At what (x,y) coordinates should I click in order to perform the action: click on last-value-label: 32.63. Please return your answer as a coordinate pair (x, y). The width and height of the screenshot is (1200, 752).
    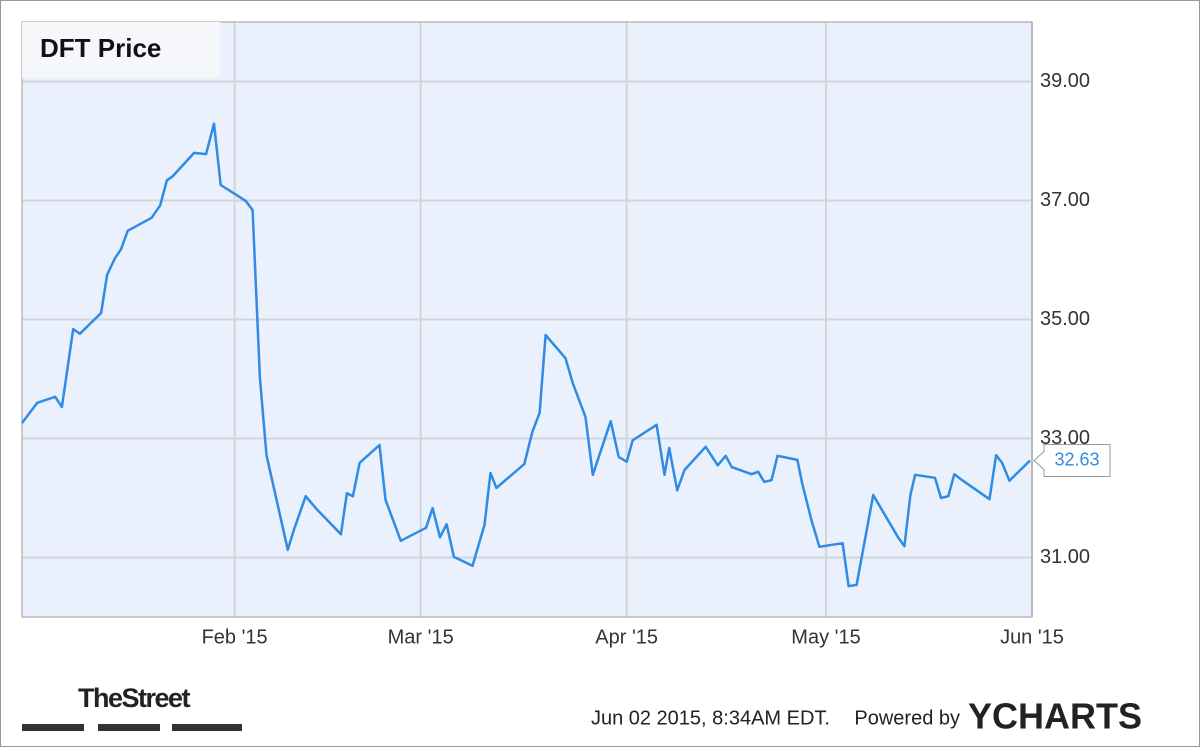
    Looking at the image, I should click on (1076, 459).